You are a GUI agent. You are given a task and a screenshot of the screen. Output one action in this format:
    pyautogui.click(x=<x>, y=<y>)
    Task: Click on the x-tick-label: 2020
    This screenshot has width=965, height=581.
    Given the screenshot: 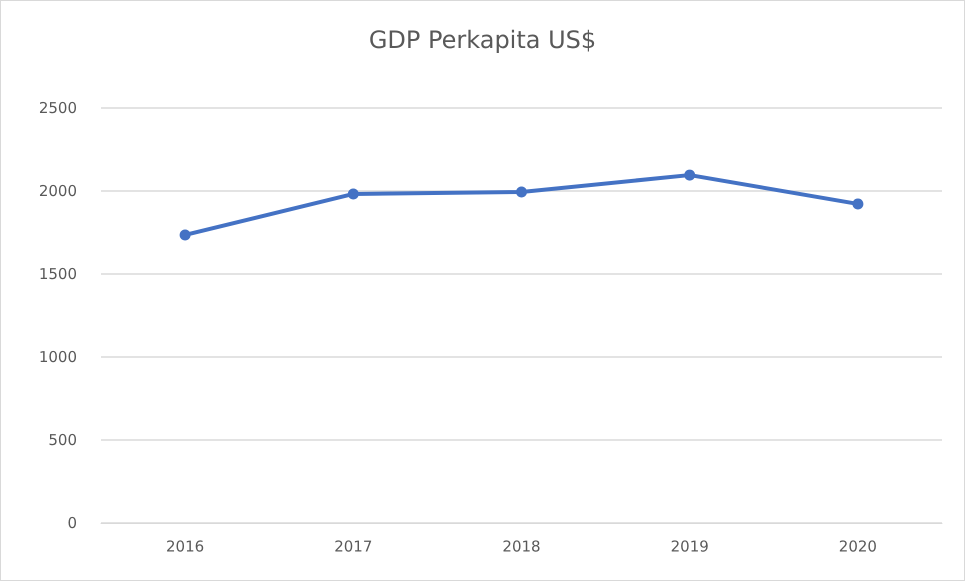 What is the action you would take?
    pyautogui.click(x=857, y=547)
    